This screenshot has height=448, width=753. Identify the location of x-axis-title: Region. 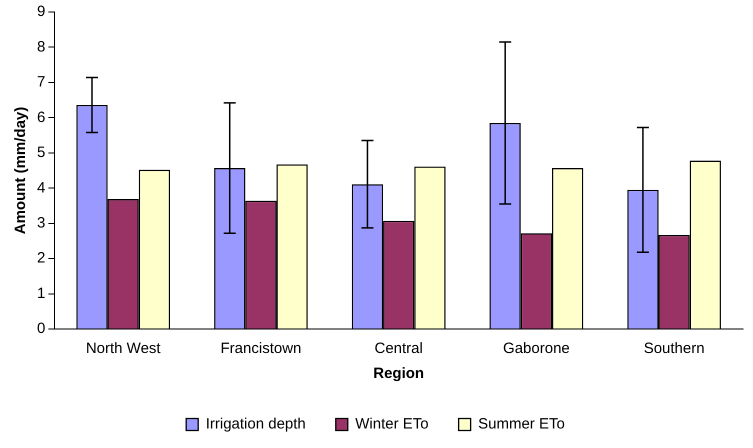
(398, 373).